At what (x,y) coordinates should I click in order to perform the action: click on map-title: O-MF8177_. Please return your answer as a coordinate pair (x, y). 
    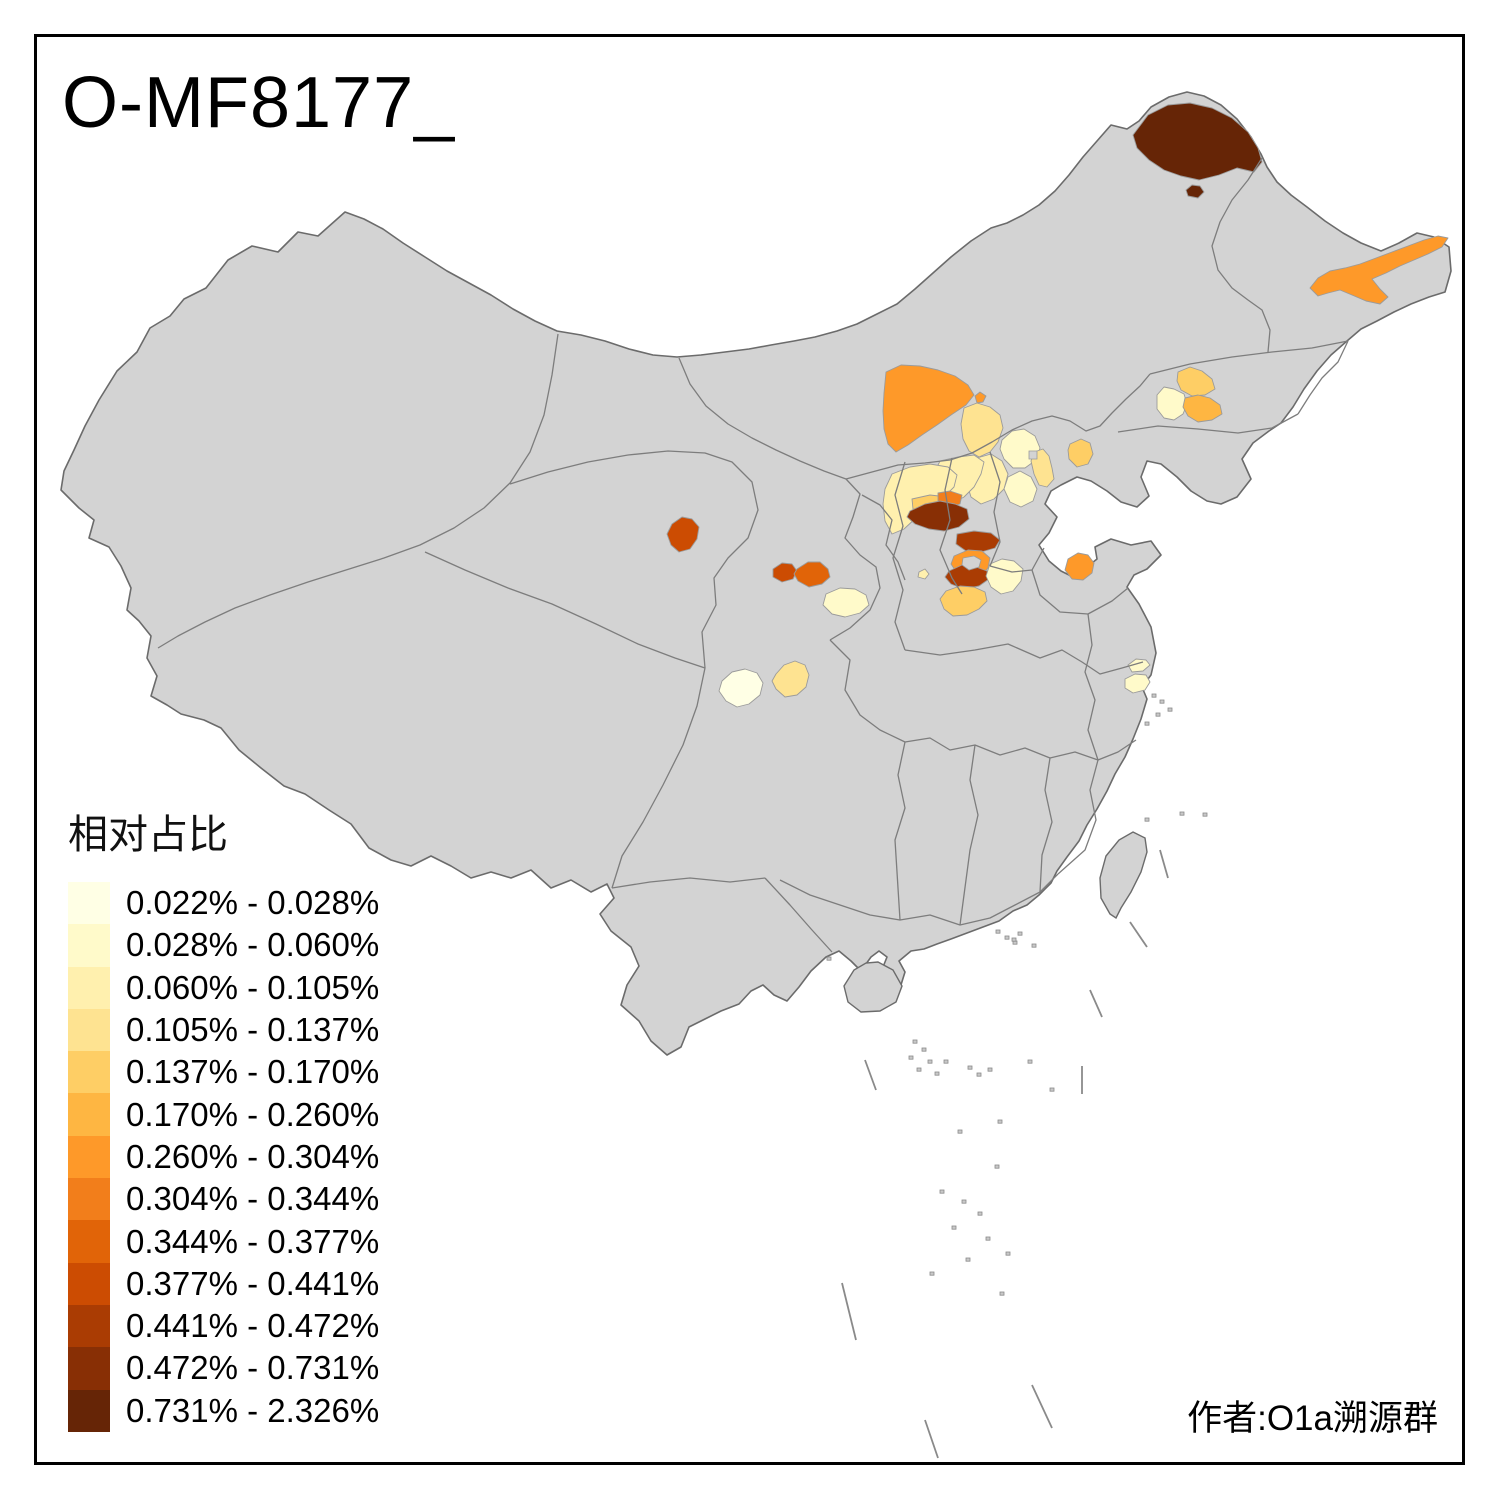
    Looking at the image, I should click on (259, 103).